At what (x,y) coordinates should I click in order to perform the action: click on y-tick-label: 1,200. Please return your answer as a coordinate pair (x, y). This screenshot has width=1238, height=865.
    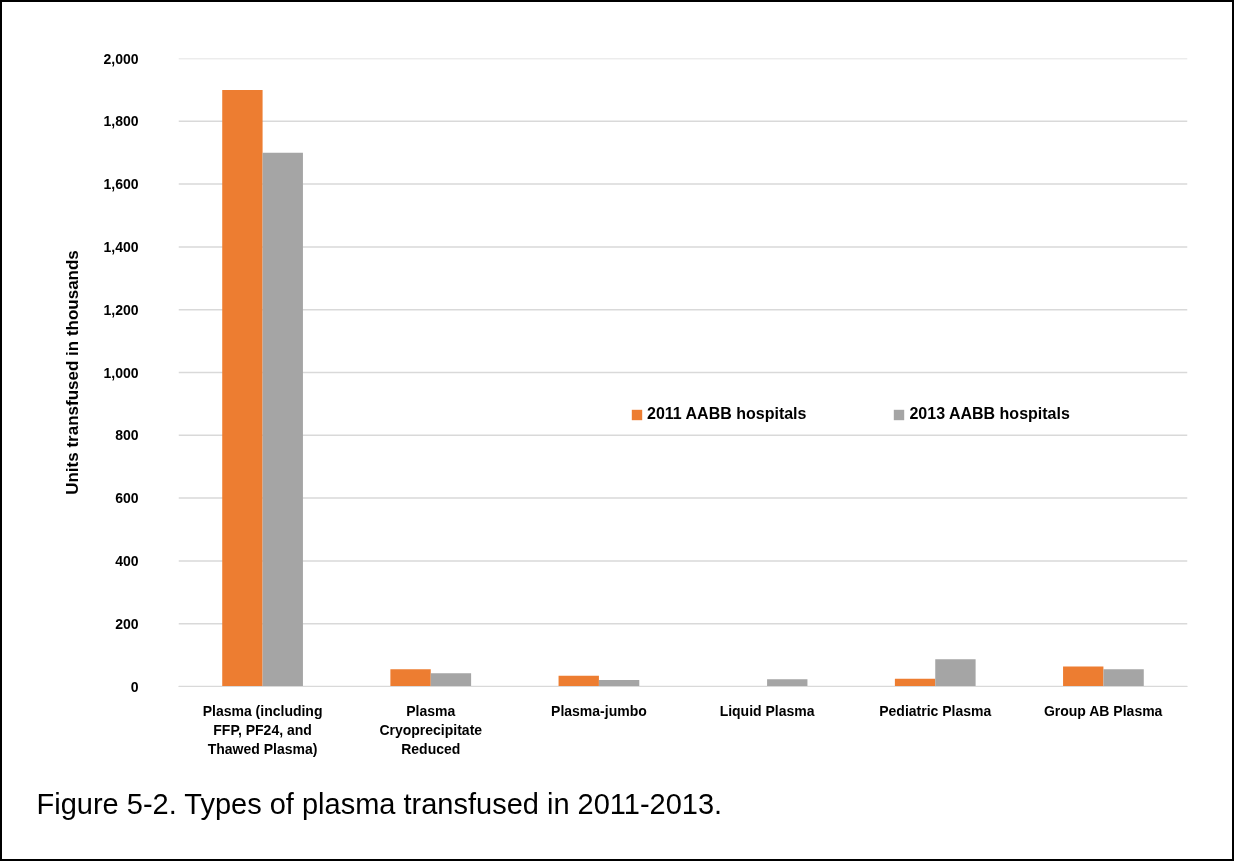
    Looking at the image, I should click on (121, 309).